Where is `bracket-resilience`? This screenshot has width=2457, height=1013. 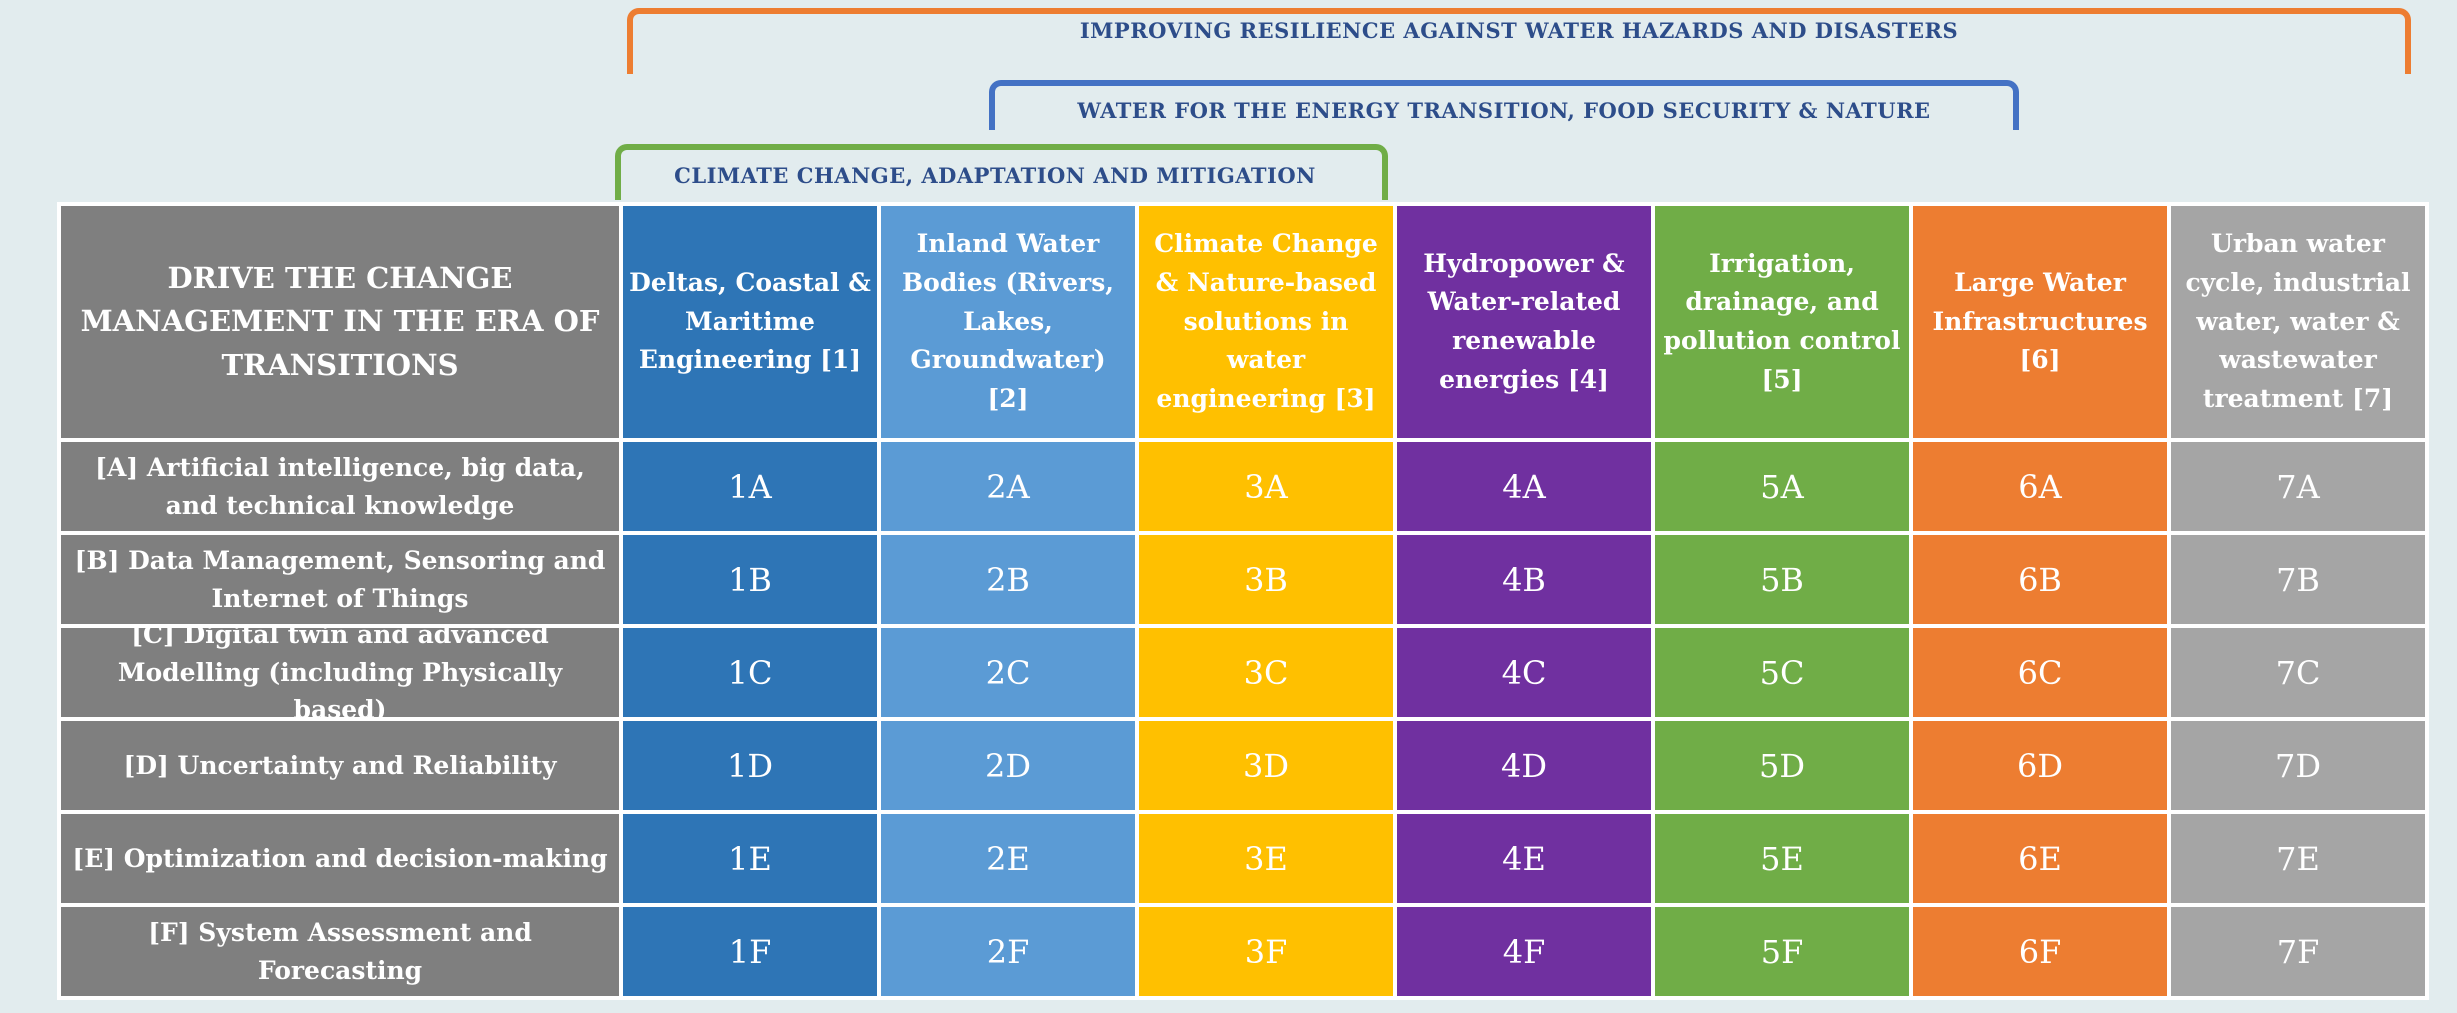
bracket-resilience is located at coordinates (1519, 41).